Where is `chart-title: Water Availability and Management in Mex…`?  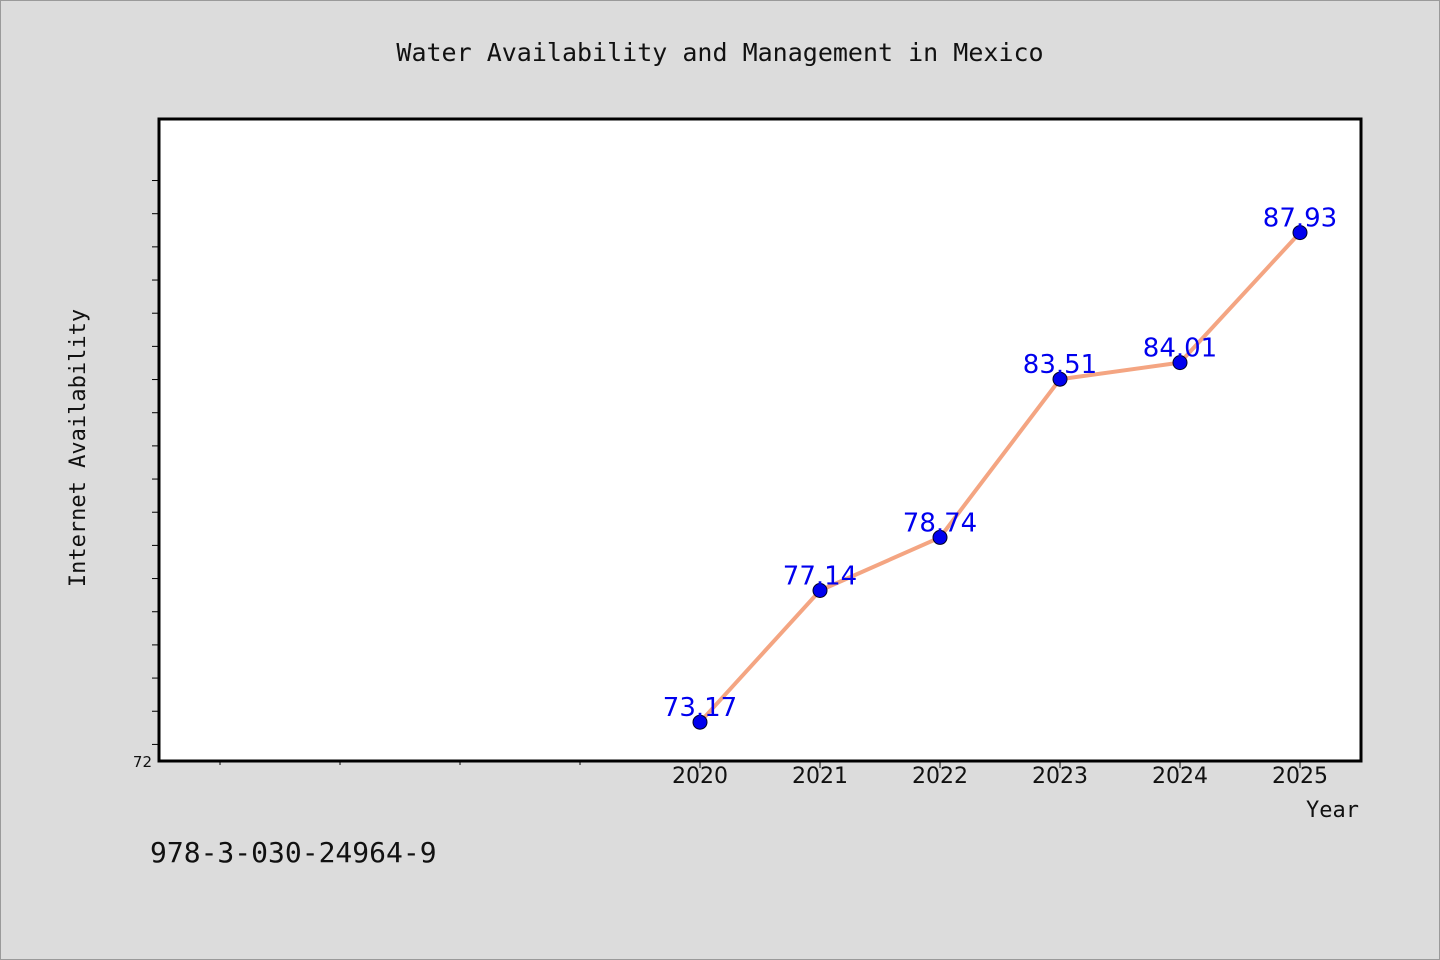
chart-title: Water Availability and Management in Mex… is located at coordinates (719, 52).